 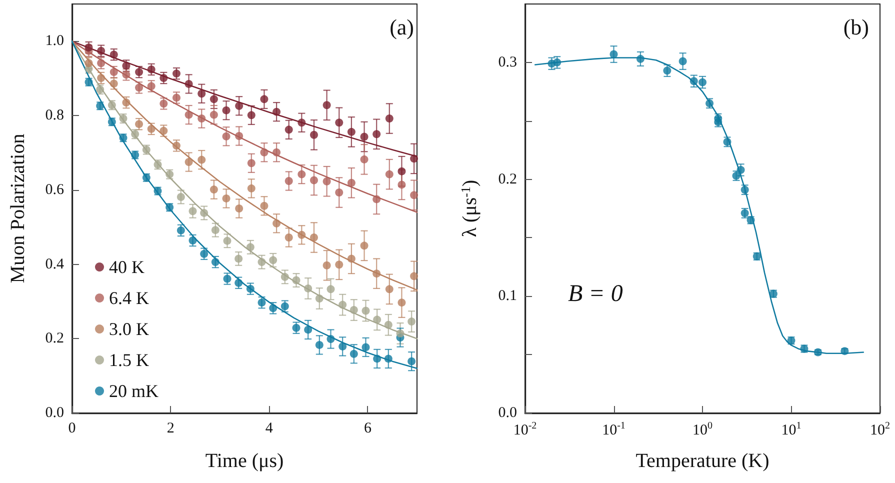 What do you see at coordinates (507, 296) in the screenshot?
I see `y-tick-label: 0.1` at bounding box center [507, 296].